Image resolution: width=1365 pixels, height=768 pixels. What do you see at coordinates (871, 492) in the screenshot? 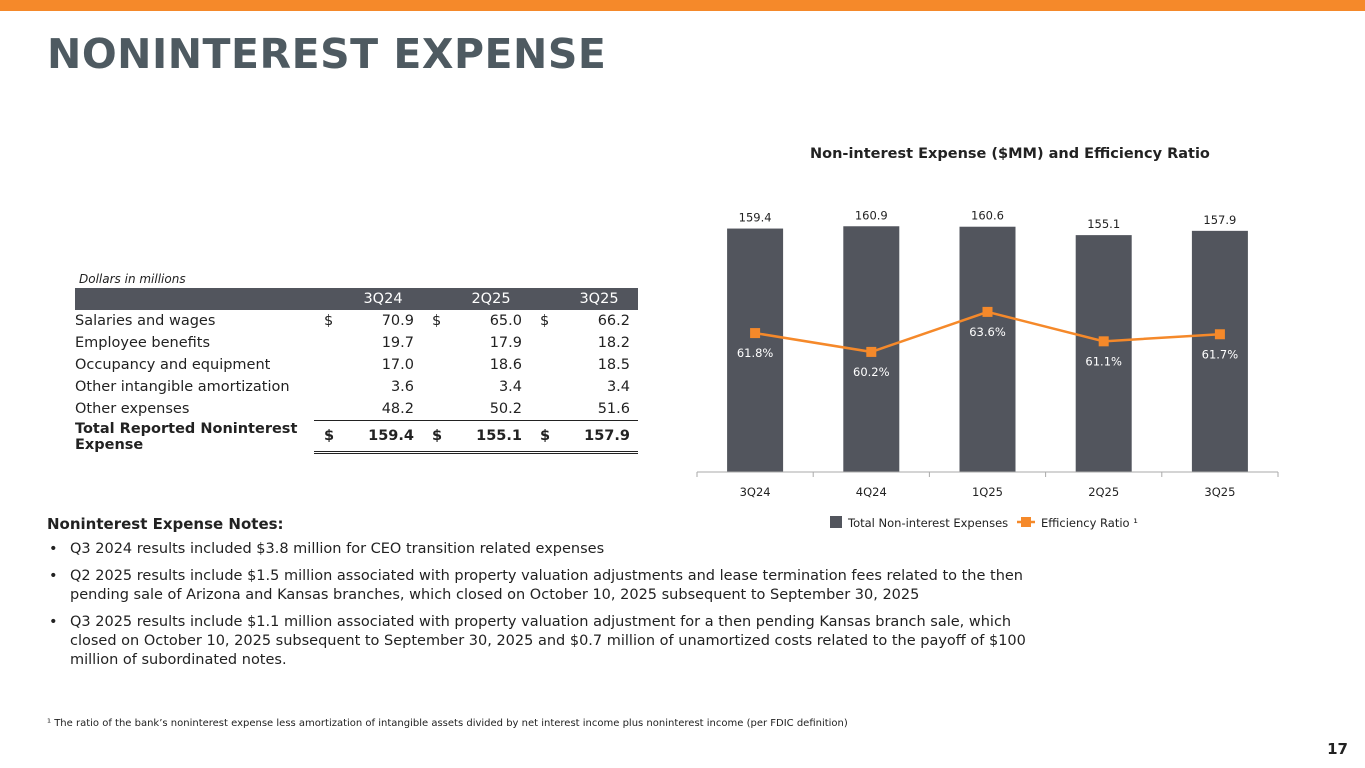
I see `x-tick-label: 4Q24` at bounding box center [871, 492].